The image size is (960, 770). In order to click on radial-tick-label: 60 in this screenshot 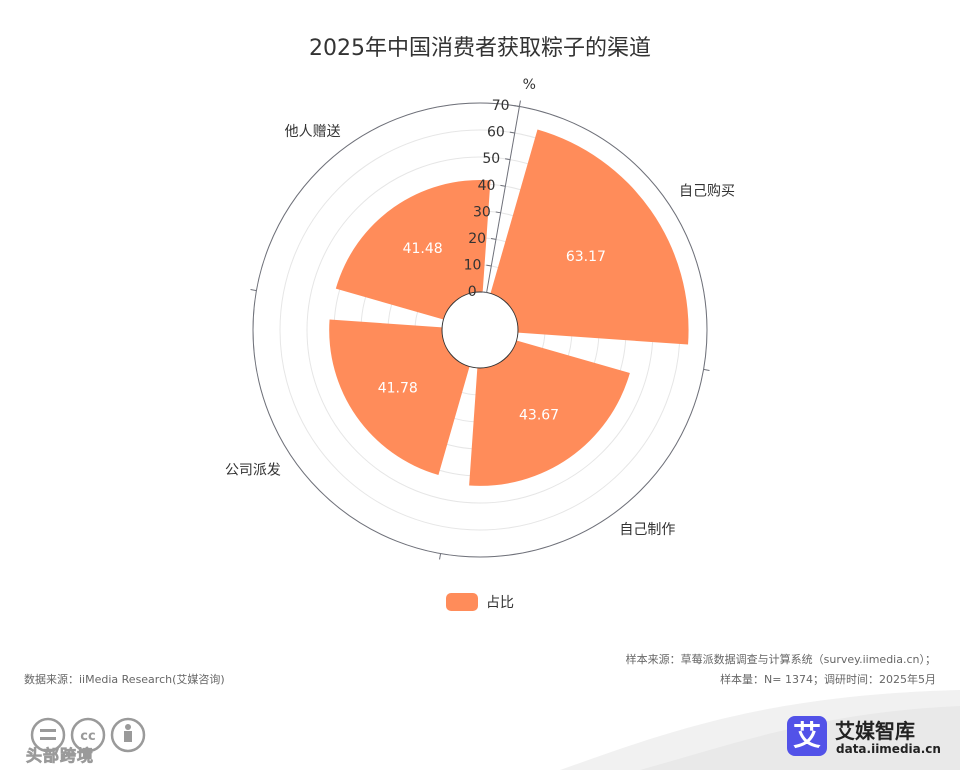, I will do `click(496, 133)`.